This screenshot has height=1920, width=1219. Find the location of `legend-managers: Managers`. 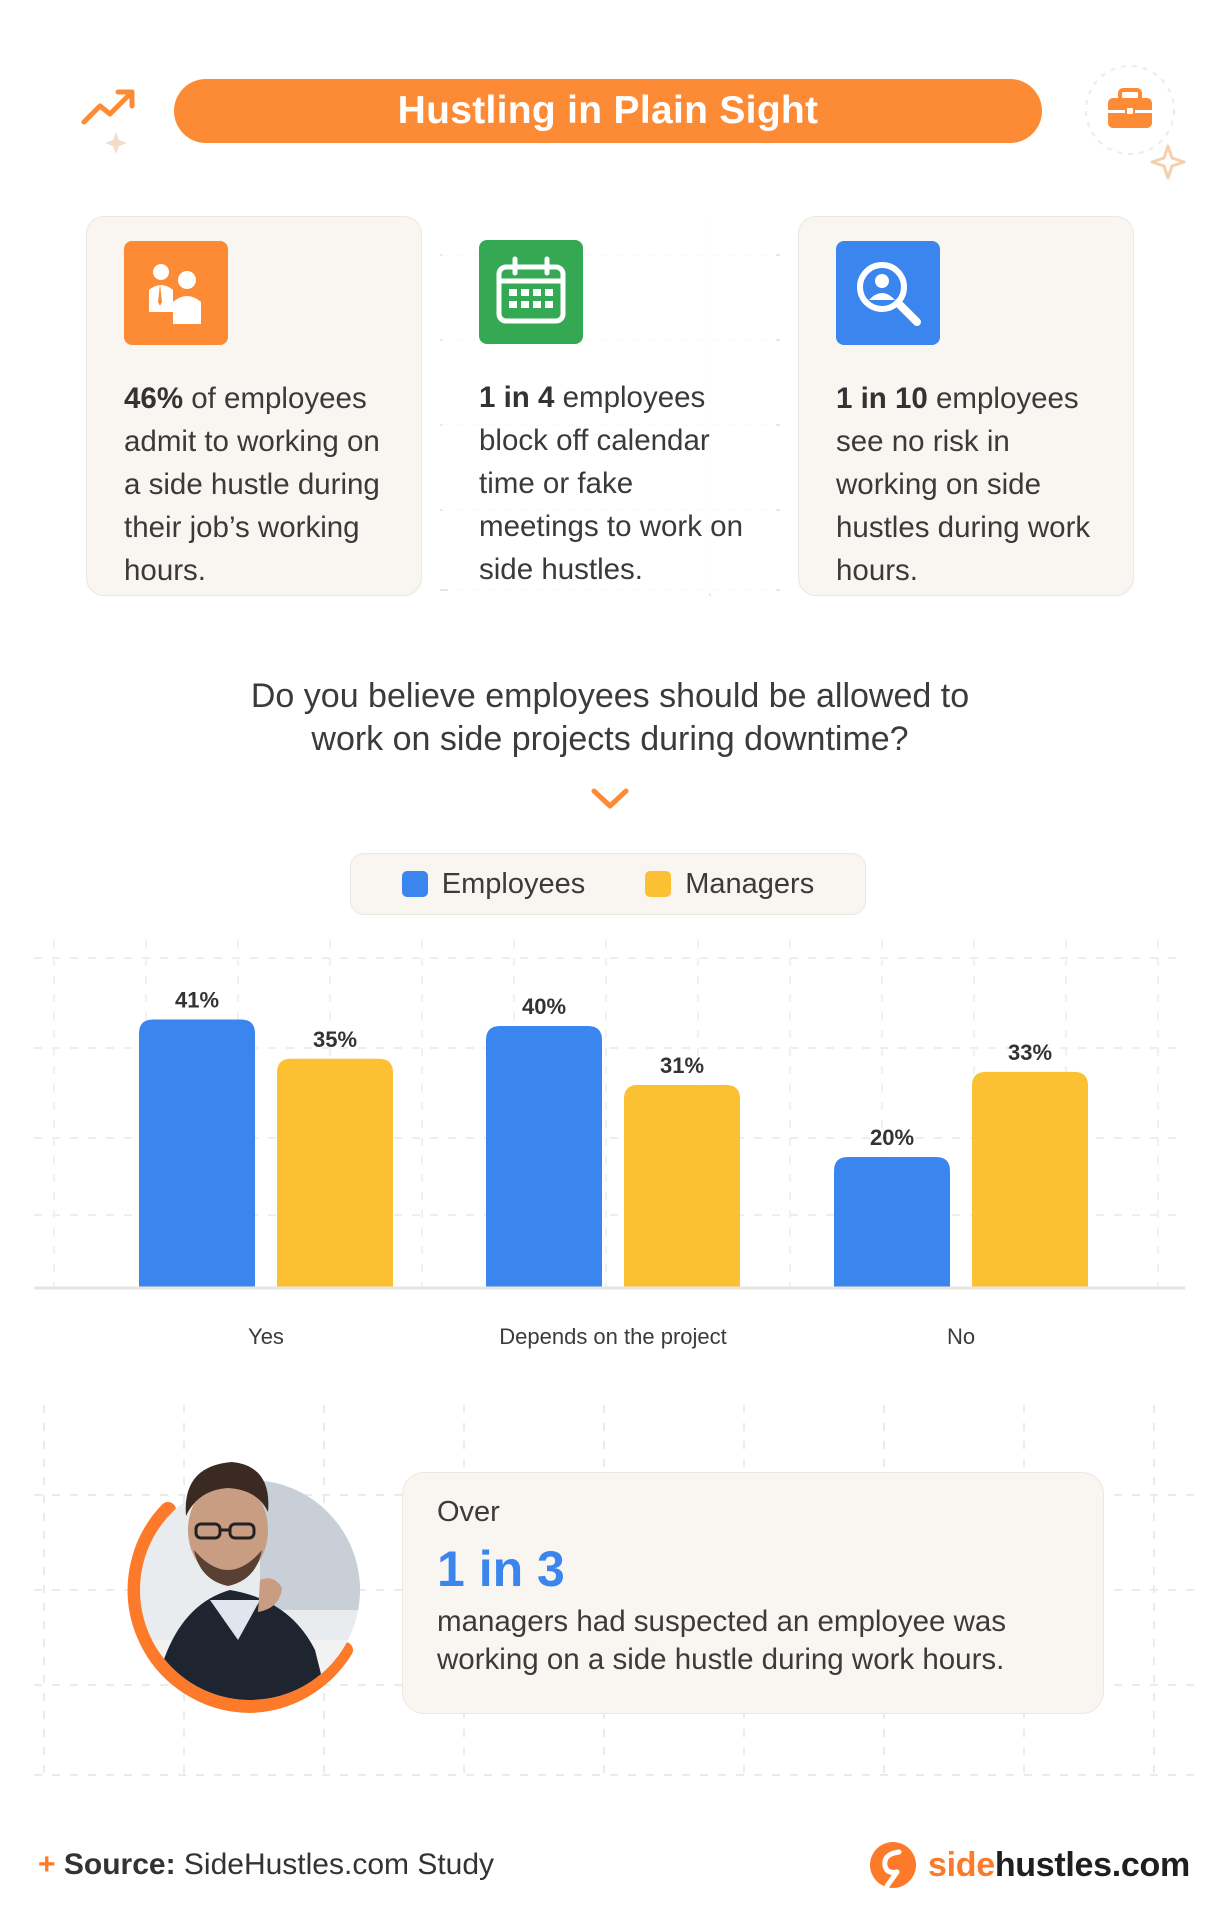

legend-managers: Managers is located at coordinates (729, 884).